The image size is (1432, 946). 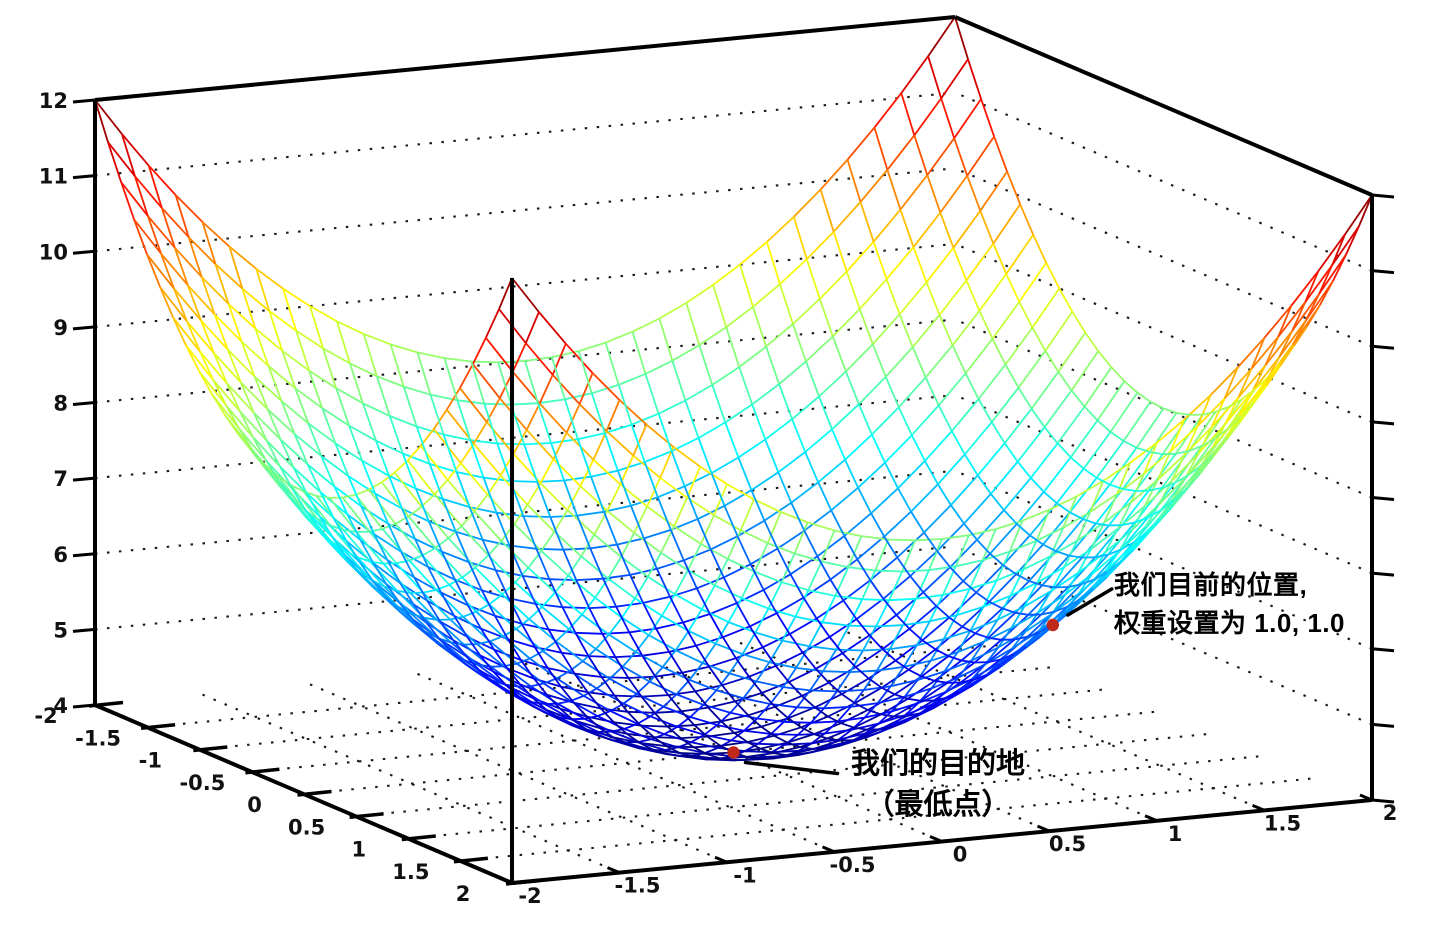 What do you see at coordinates (60, 555) in the screenshot?
I see `svg-text: 6` at bounding box center [60, 555].